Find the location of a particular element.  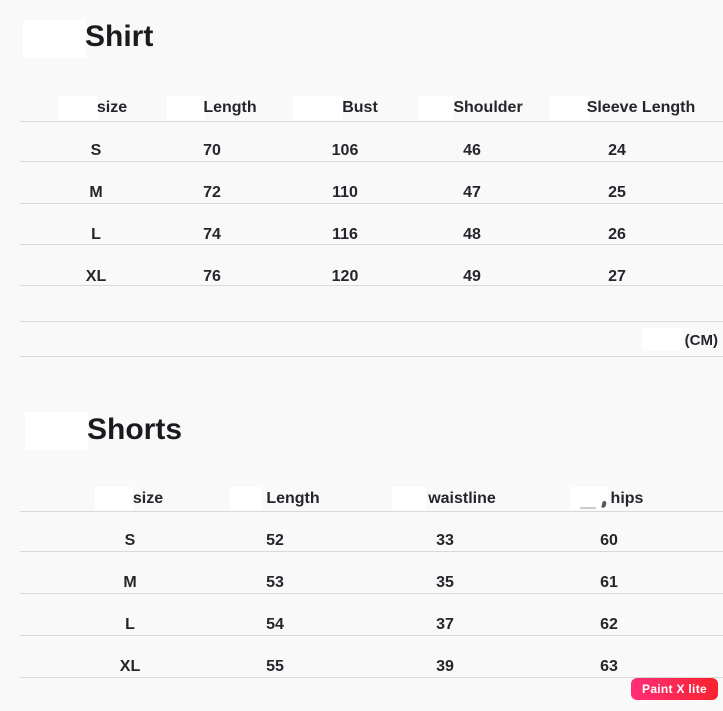

shirt-col-header-bust: Bust is located at coordinates (360, 107).